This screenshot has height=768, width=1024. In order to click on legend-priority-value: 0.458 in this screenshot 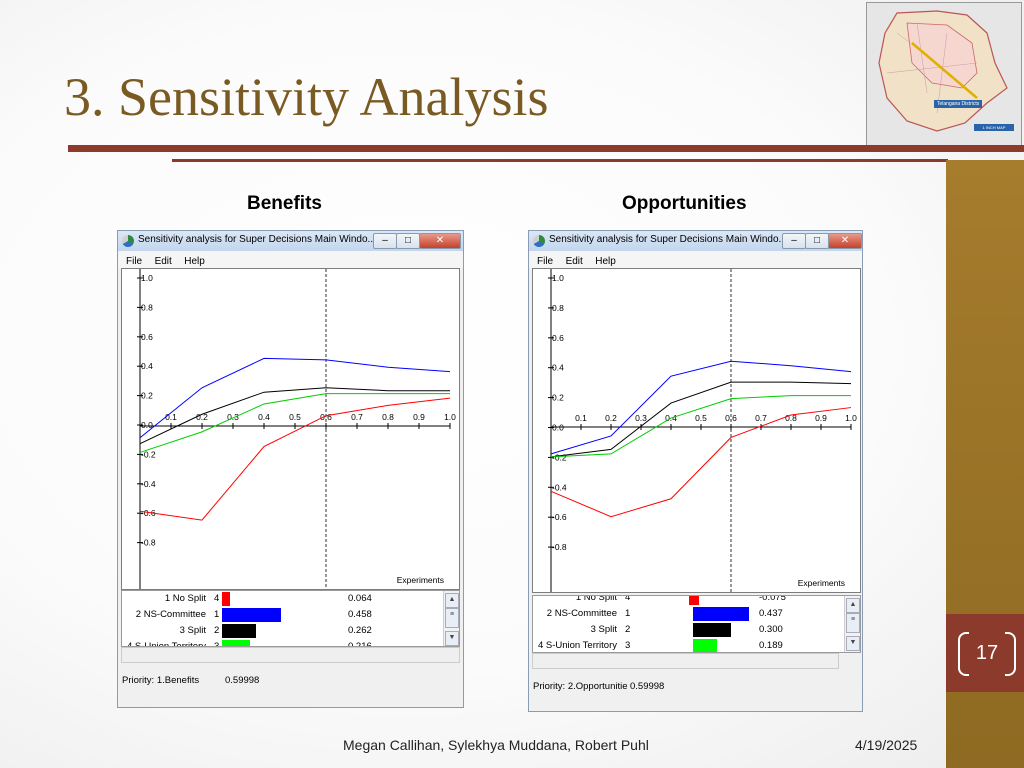, I will do `click(360, 614)`.